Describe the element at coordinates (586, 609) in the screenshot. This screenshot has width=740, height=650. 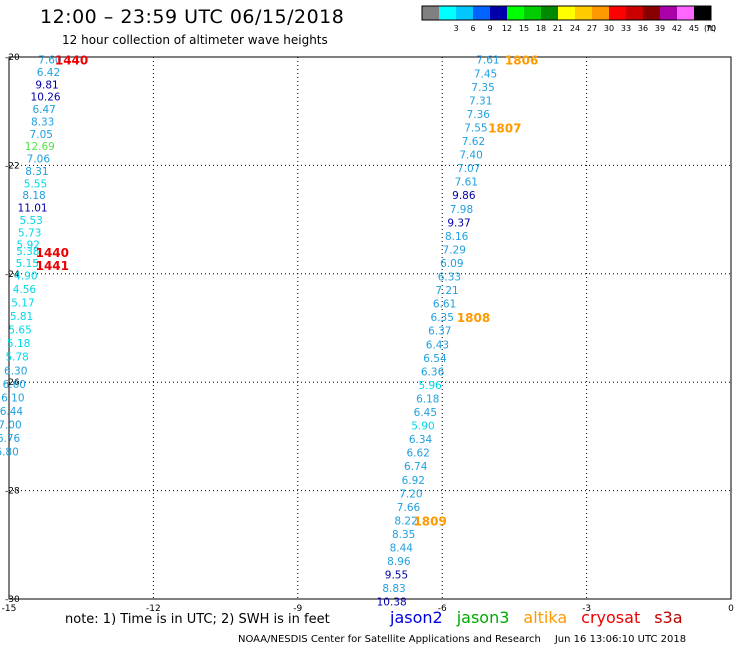
I see `x-tick-label: -3` at that location.